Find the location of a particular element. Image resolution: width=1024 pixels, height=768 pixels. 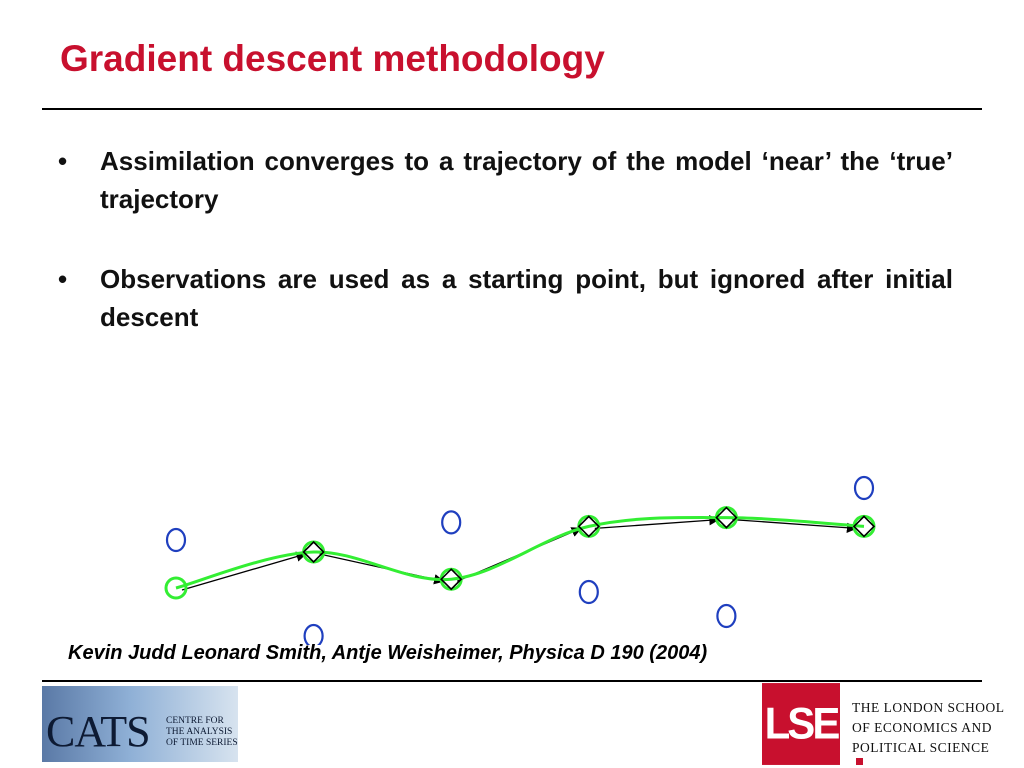

trajectory-line is located at coordinates (520, 553).